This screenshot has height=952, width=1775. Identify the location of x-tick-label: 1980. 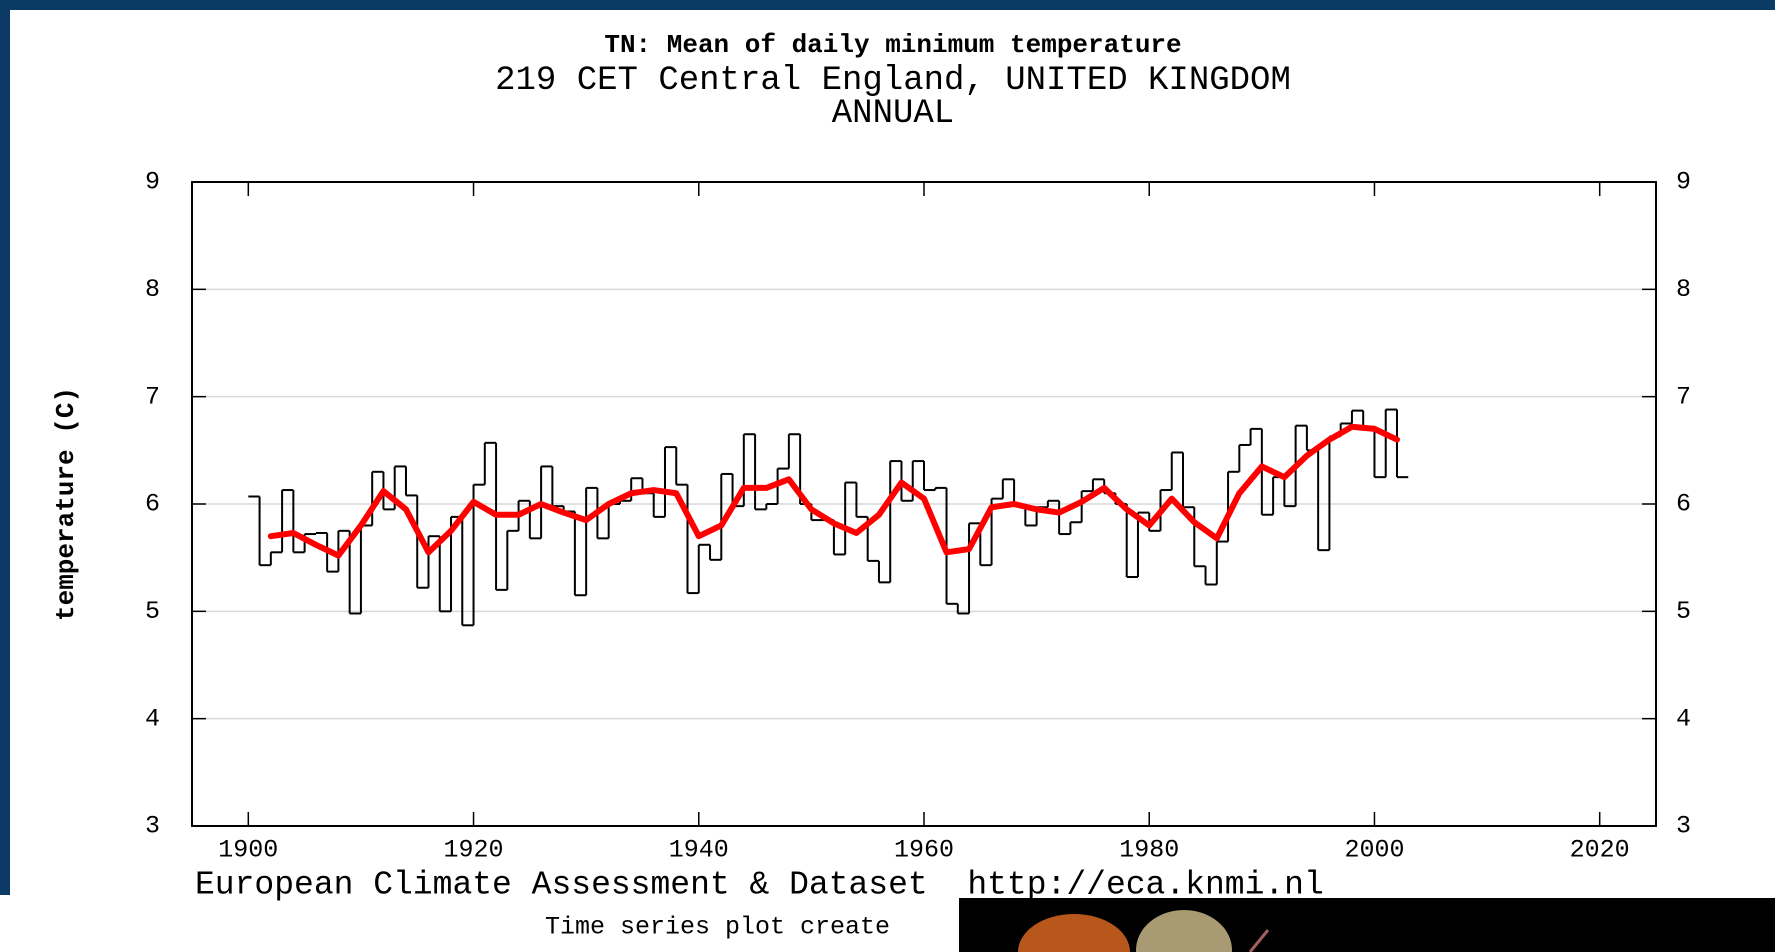
(1149, 850).